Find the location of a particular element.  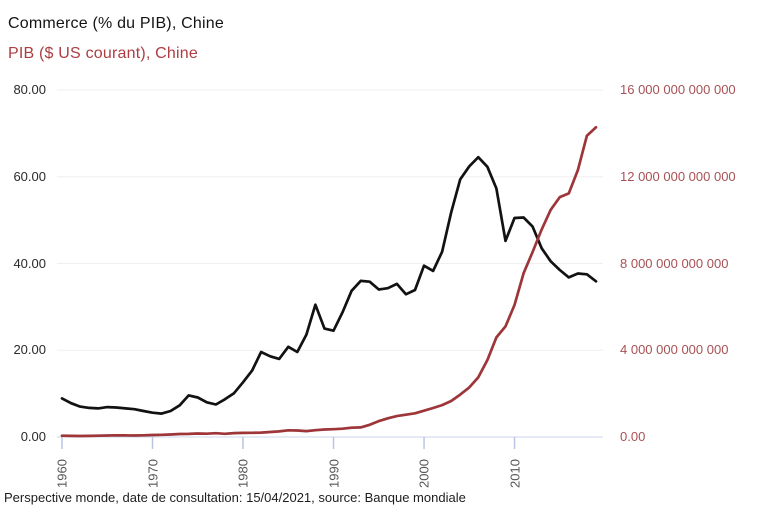

x-axis-label: 2000 is located at coordinates (424, 473).